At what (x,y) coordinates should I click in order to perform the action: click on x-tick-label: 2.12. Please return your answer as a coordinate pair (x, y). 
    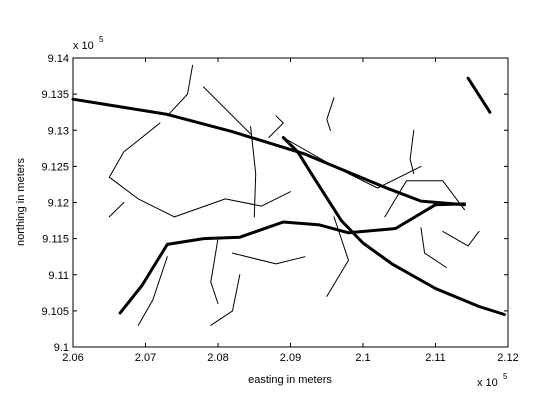
    Looking at the image, I should click on (507, 358).